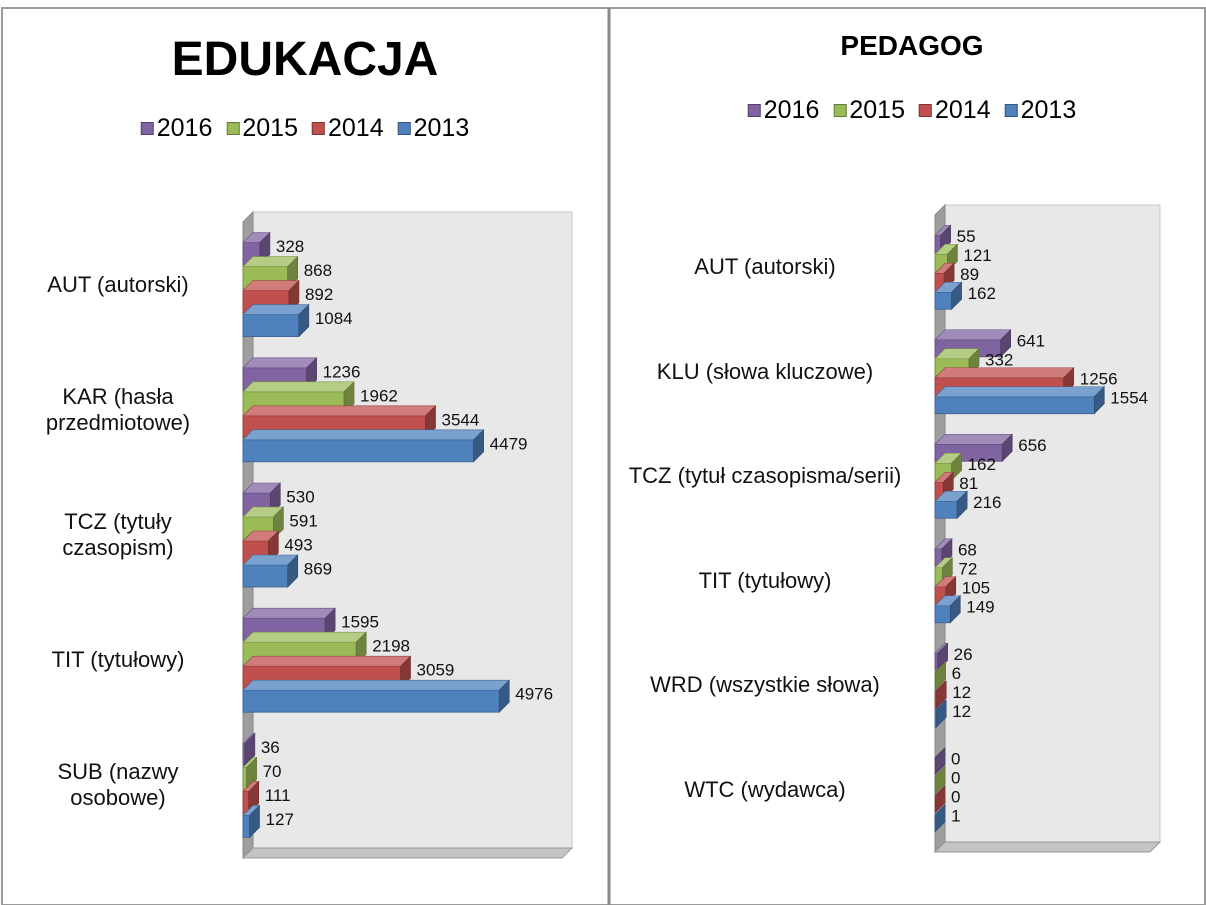  Describe the element at coordinates (298, 544) in the screenshot. I see `value-label: 493` at that location.